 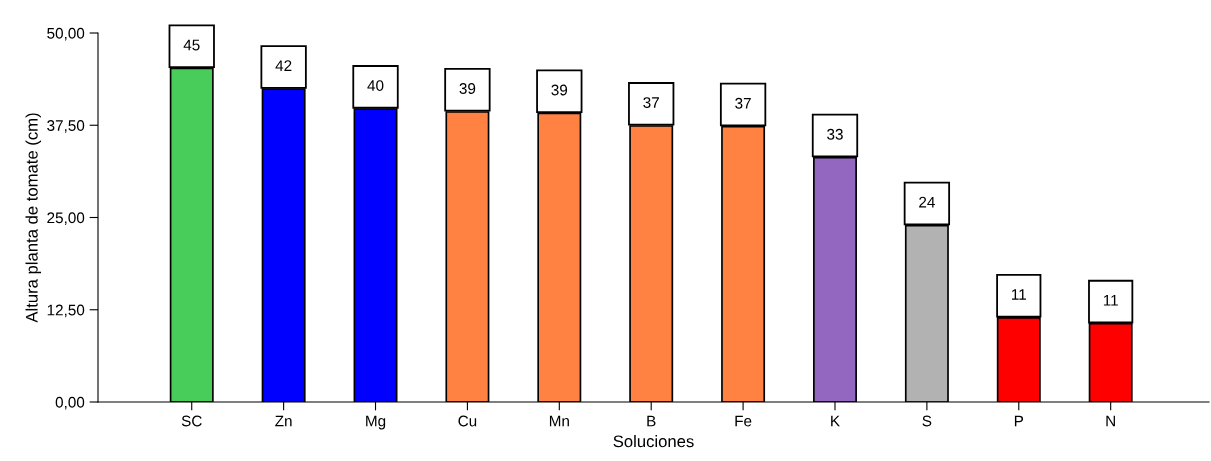 What do you see at coordinates (927, 202) in the screenshot?
I see `data-label: 24` at bounding box center [927, 202].